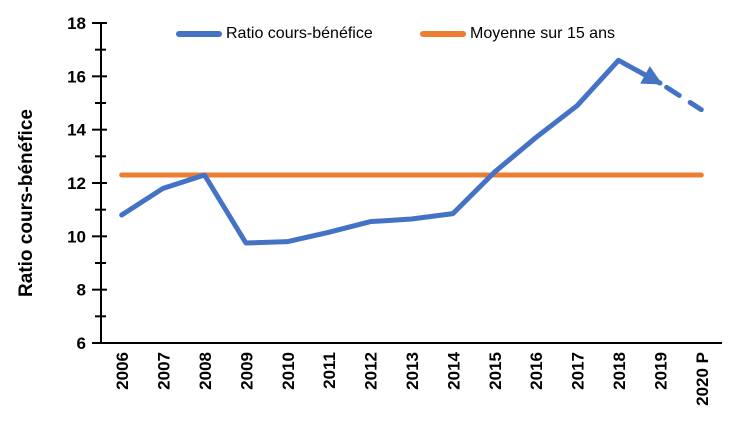  Describe the element at coordinates (443, 34) in the screenshot. I see `legend-swatch-average-line` at that location.